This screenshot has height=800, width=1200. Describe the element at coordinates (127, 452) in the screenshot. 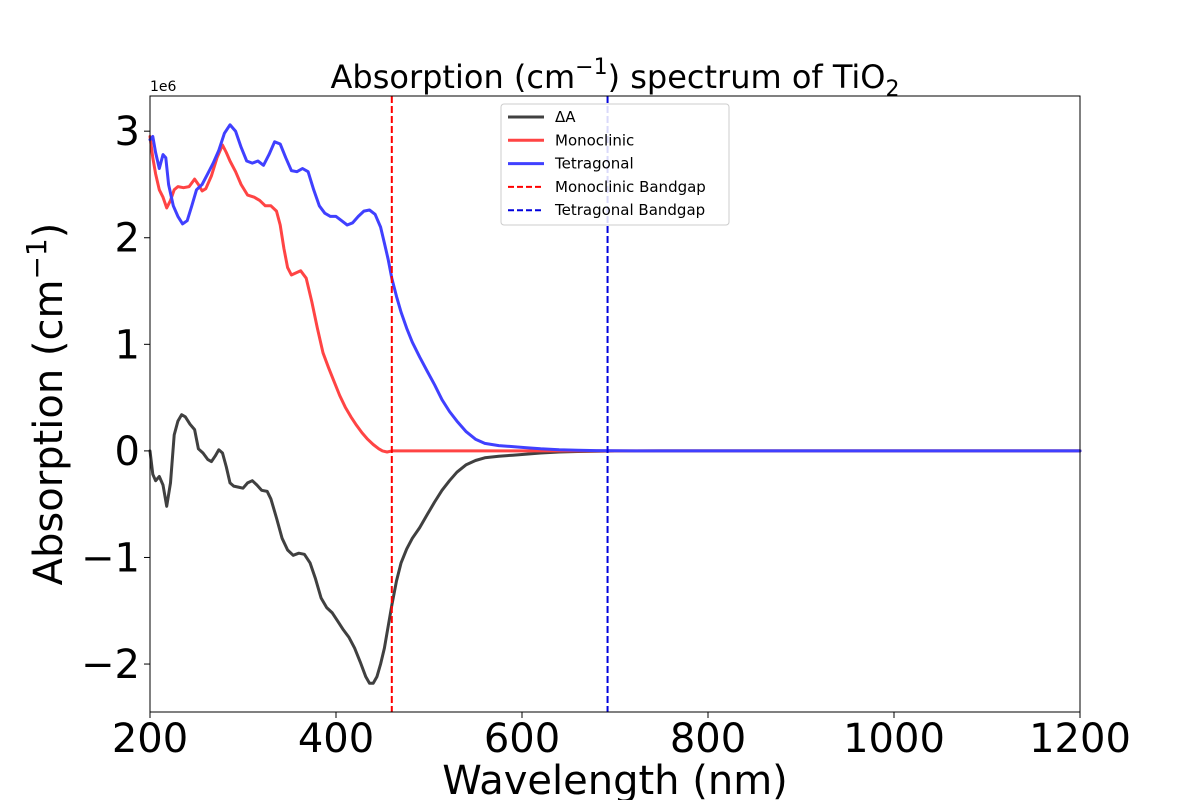

I see `y-tick-label: 0` at that location.